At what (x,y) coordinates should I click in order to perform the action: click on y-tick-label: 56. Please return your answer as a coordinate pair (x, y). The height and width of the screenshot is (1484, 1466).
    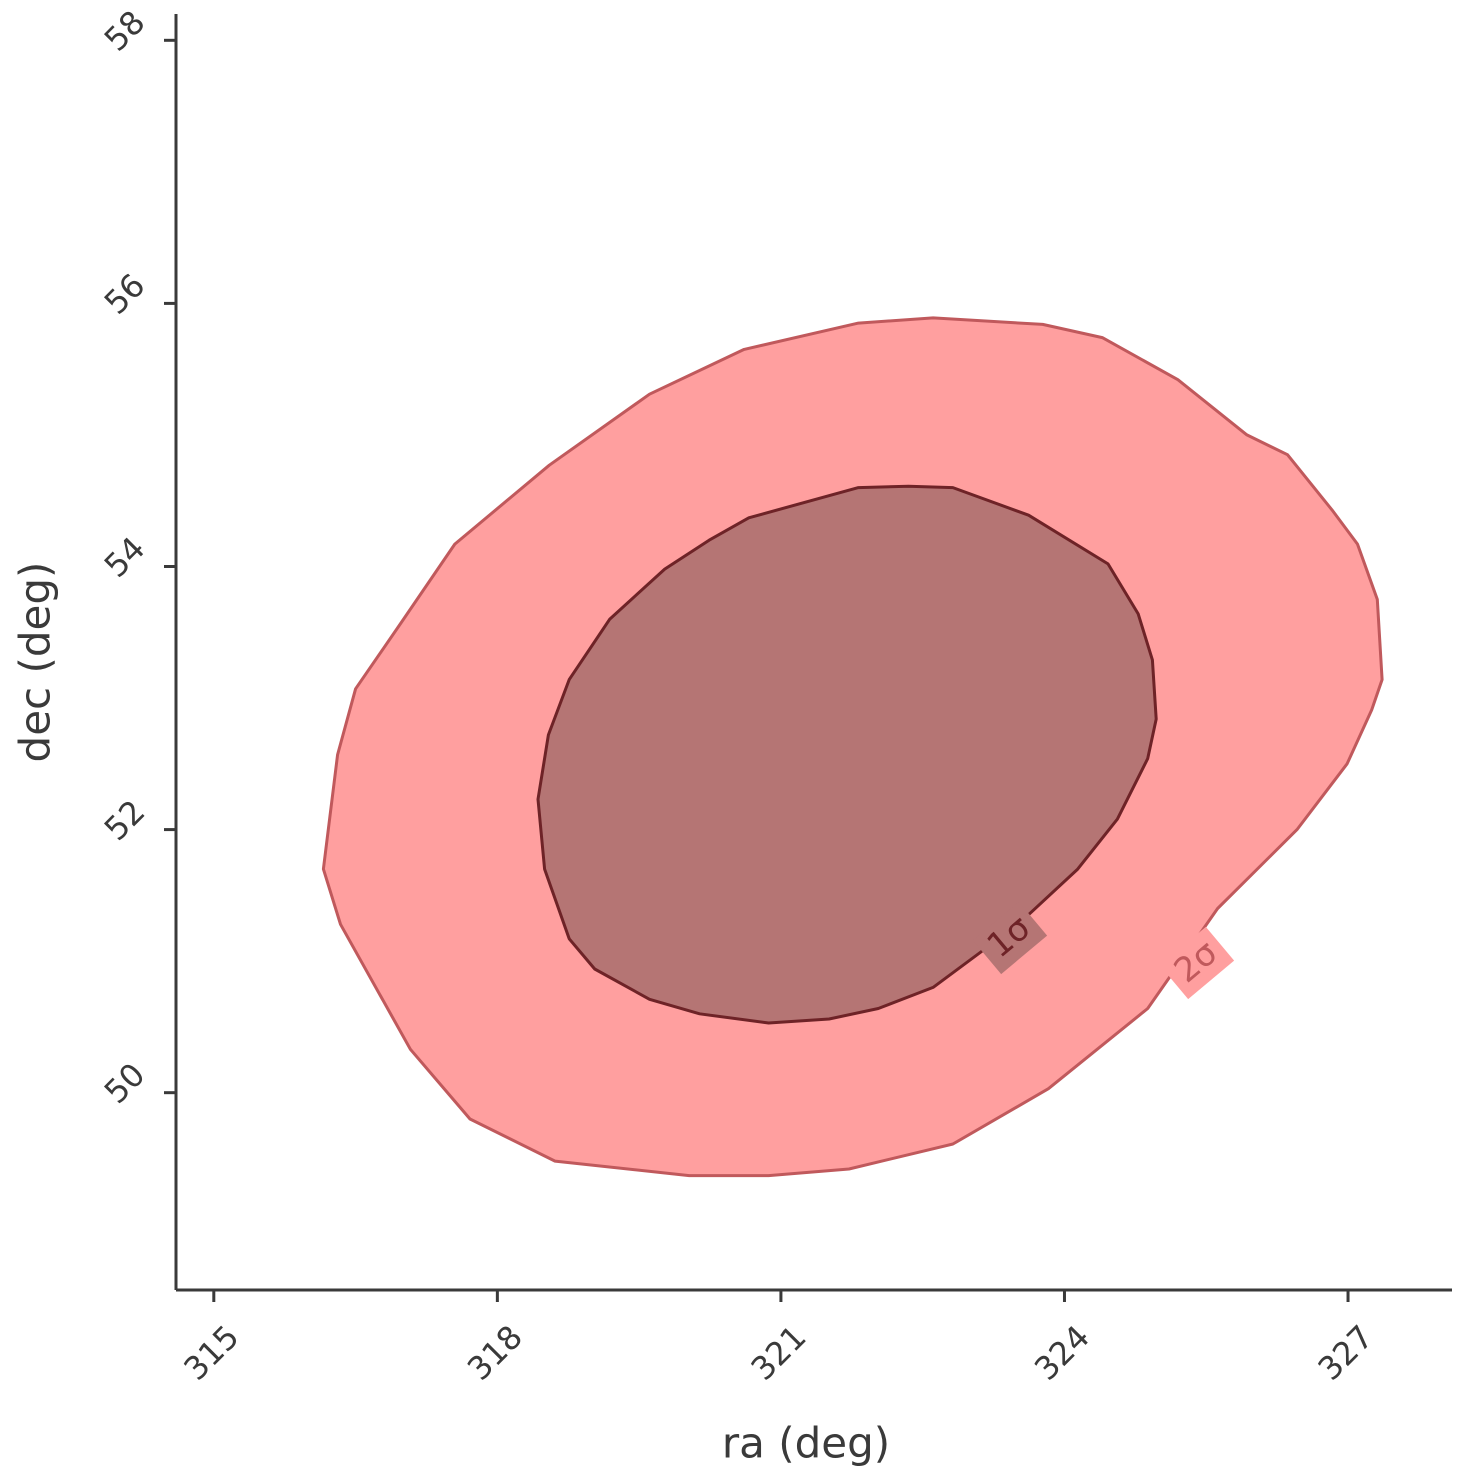
    Looking at the image, I should click on (125, 294).